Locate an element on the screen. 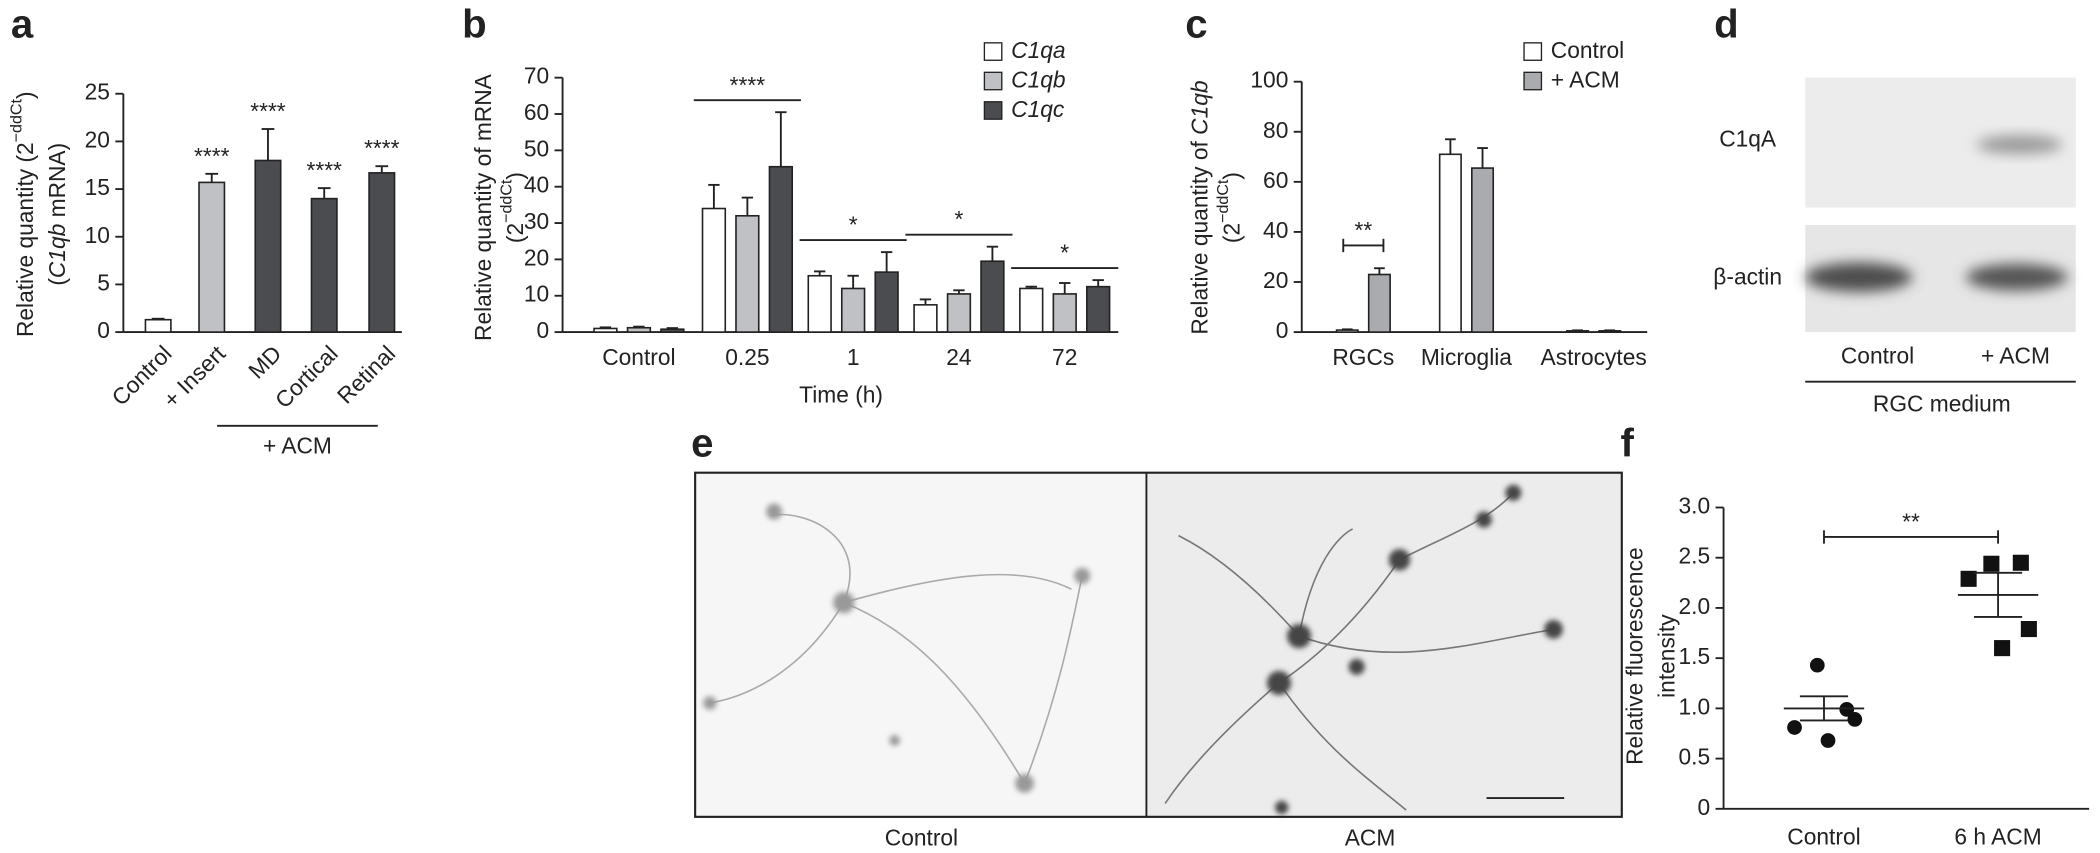 This screenshot has height=853, width=2100. panel-letter: b is located at coordinates (474, 23).